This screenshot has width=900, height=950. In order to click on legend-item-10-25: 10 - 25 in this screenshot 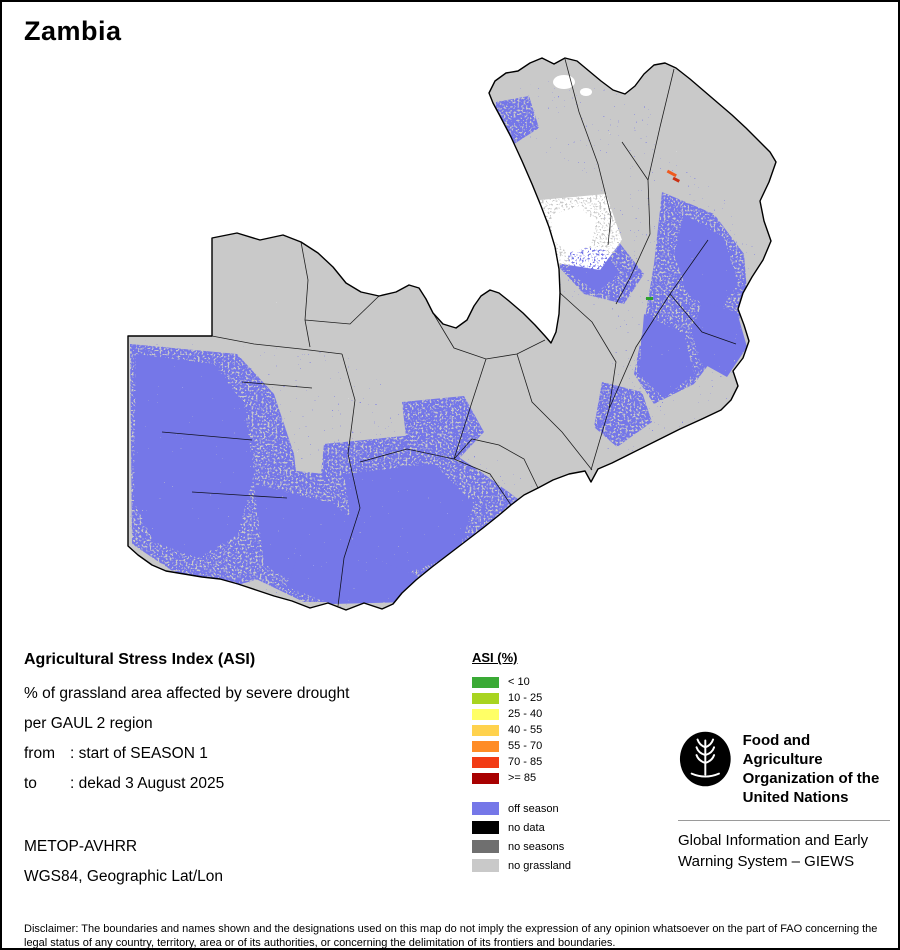, I will do `click(521, 698)`.